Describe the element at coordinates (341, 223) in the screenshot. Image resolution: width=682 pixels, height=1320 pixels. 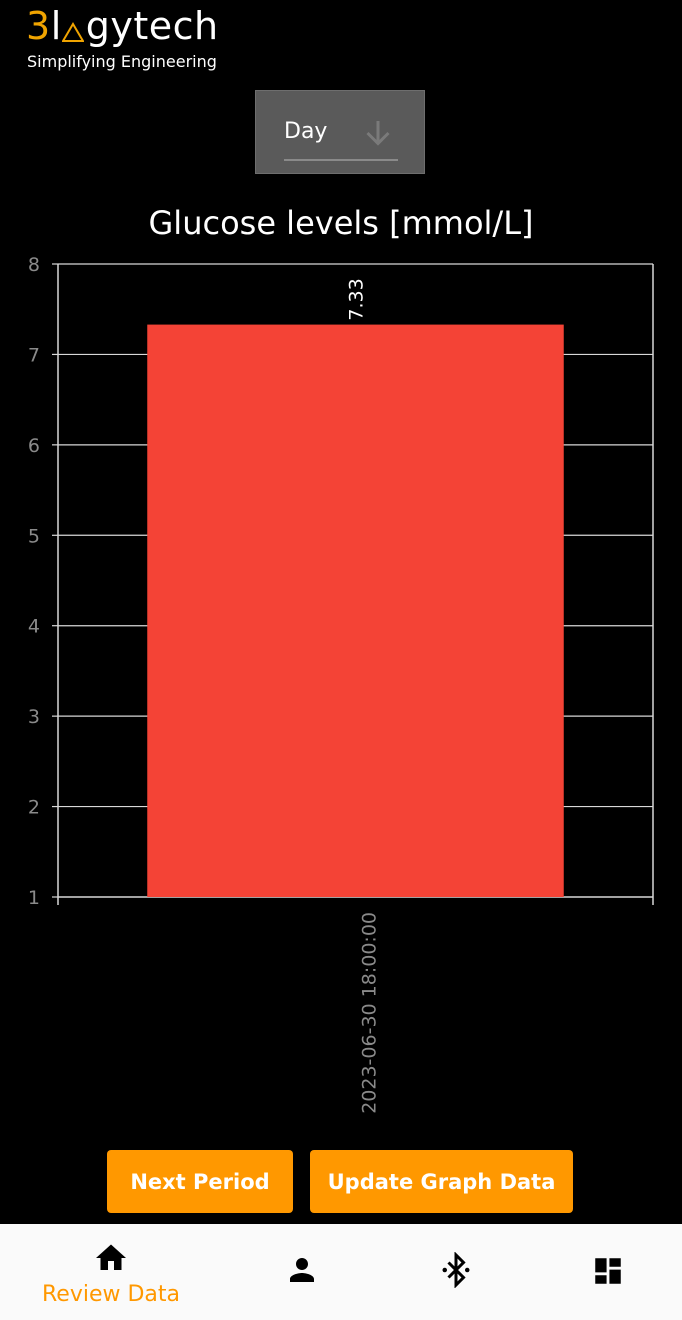
I see `chart-title: Glucose levels [mmol/L]` at that location.